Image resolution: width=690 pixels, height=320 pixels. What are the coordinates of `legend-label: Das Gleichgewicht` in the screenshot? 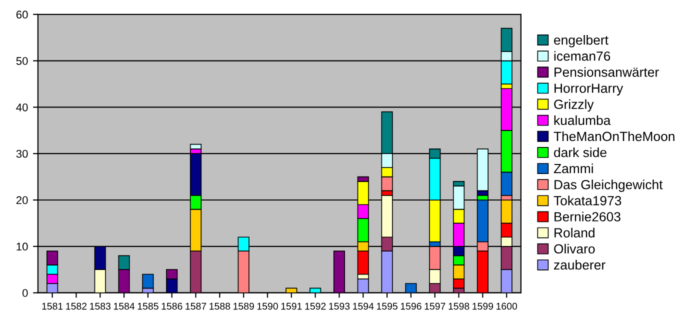 It's located at (608, 186).